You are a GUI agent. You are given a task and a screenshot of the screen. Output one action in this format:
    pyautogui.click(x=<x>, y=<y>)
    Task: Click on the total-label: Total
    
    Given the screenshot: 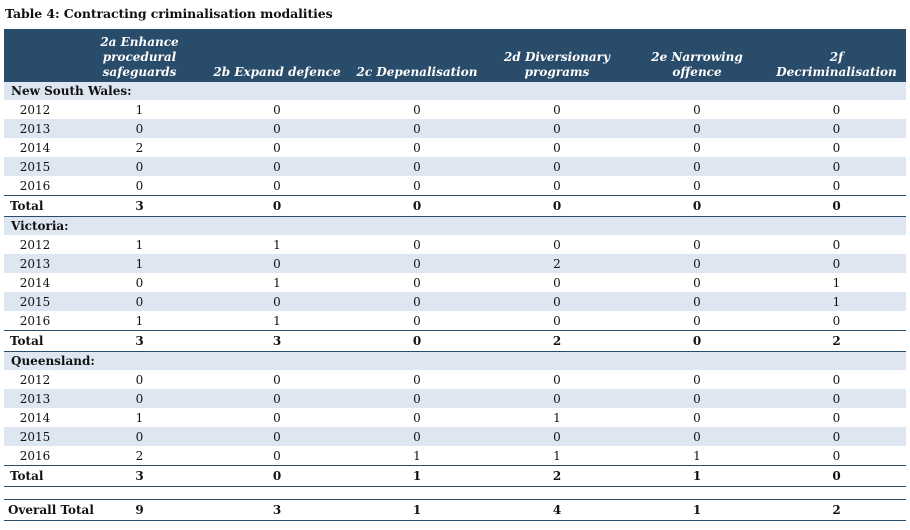 What is the action you would take?
    pyautogui.click(x=38, y=206)
    